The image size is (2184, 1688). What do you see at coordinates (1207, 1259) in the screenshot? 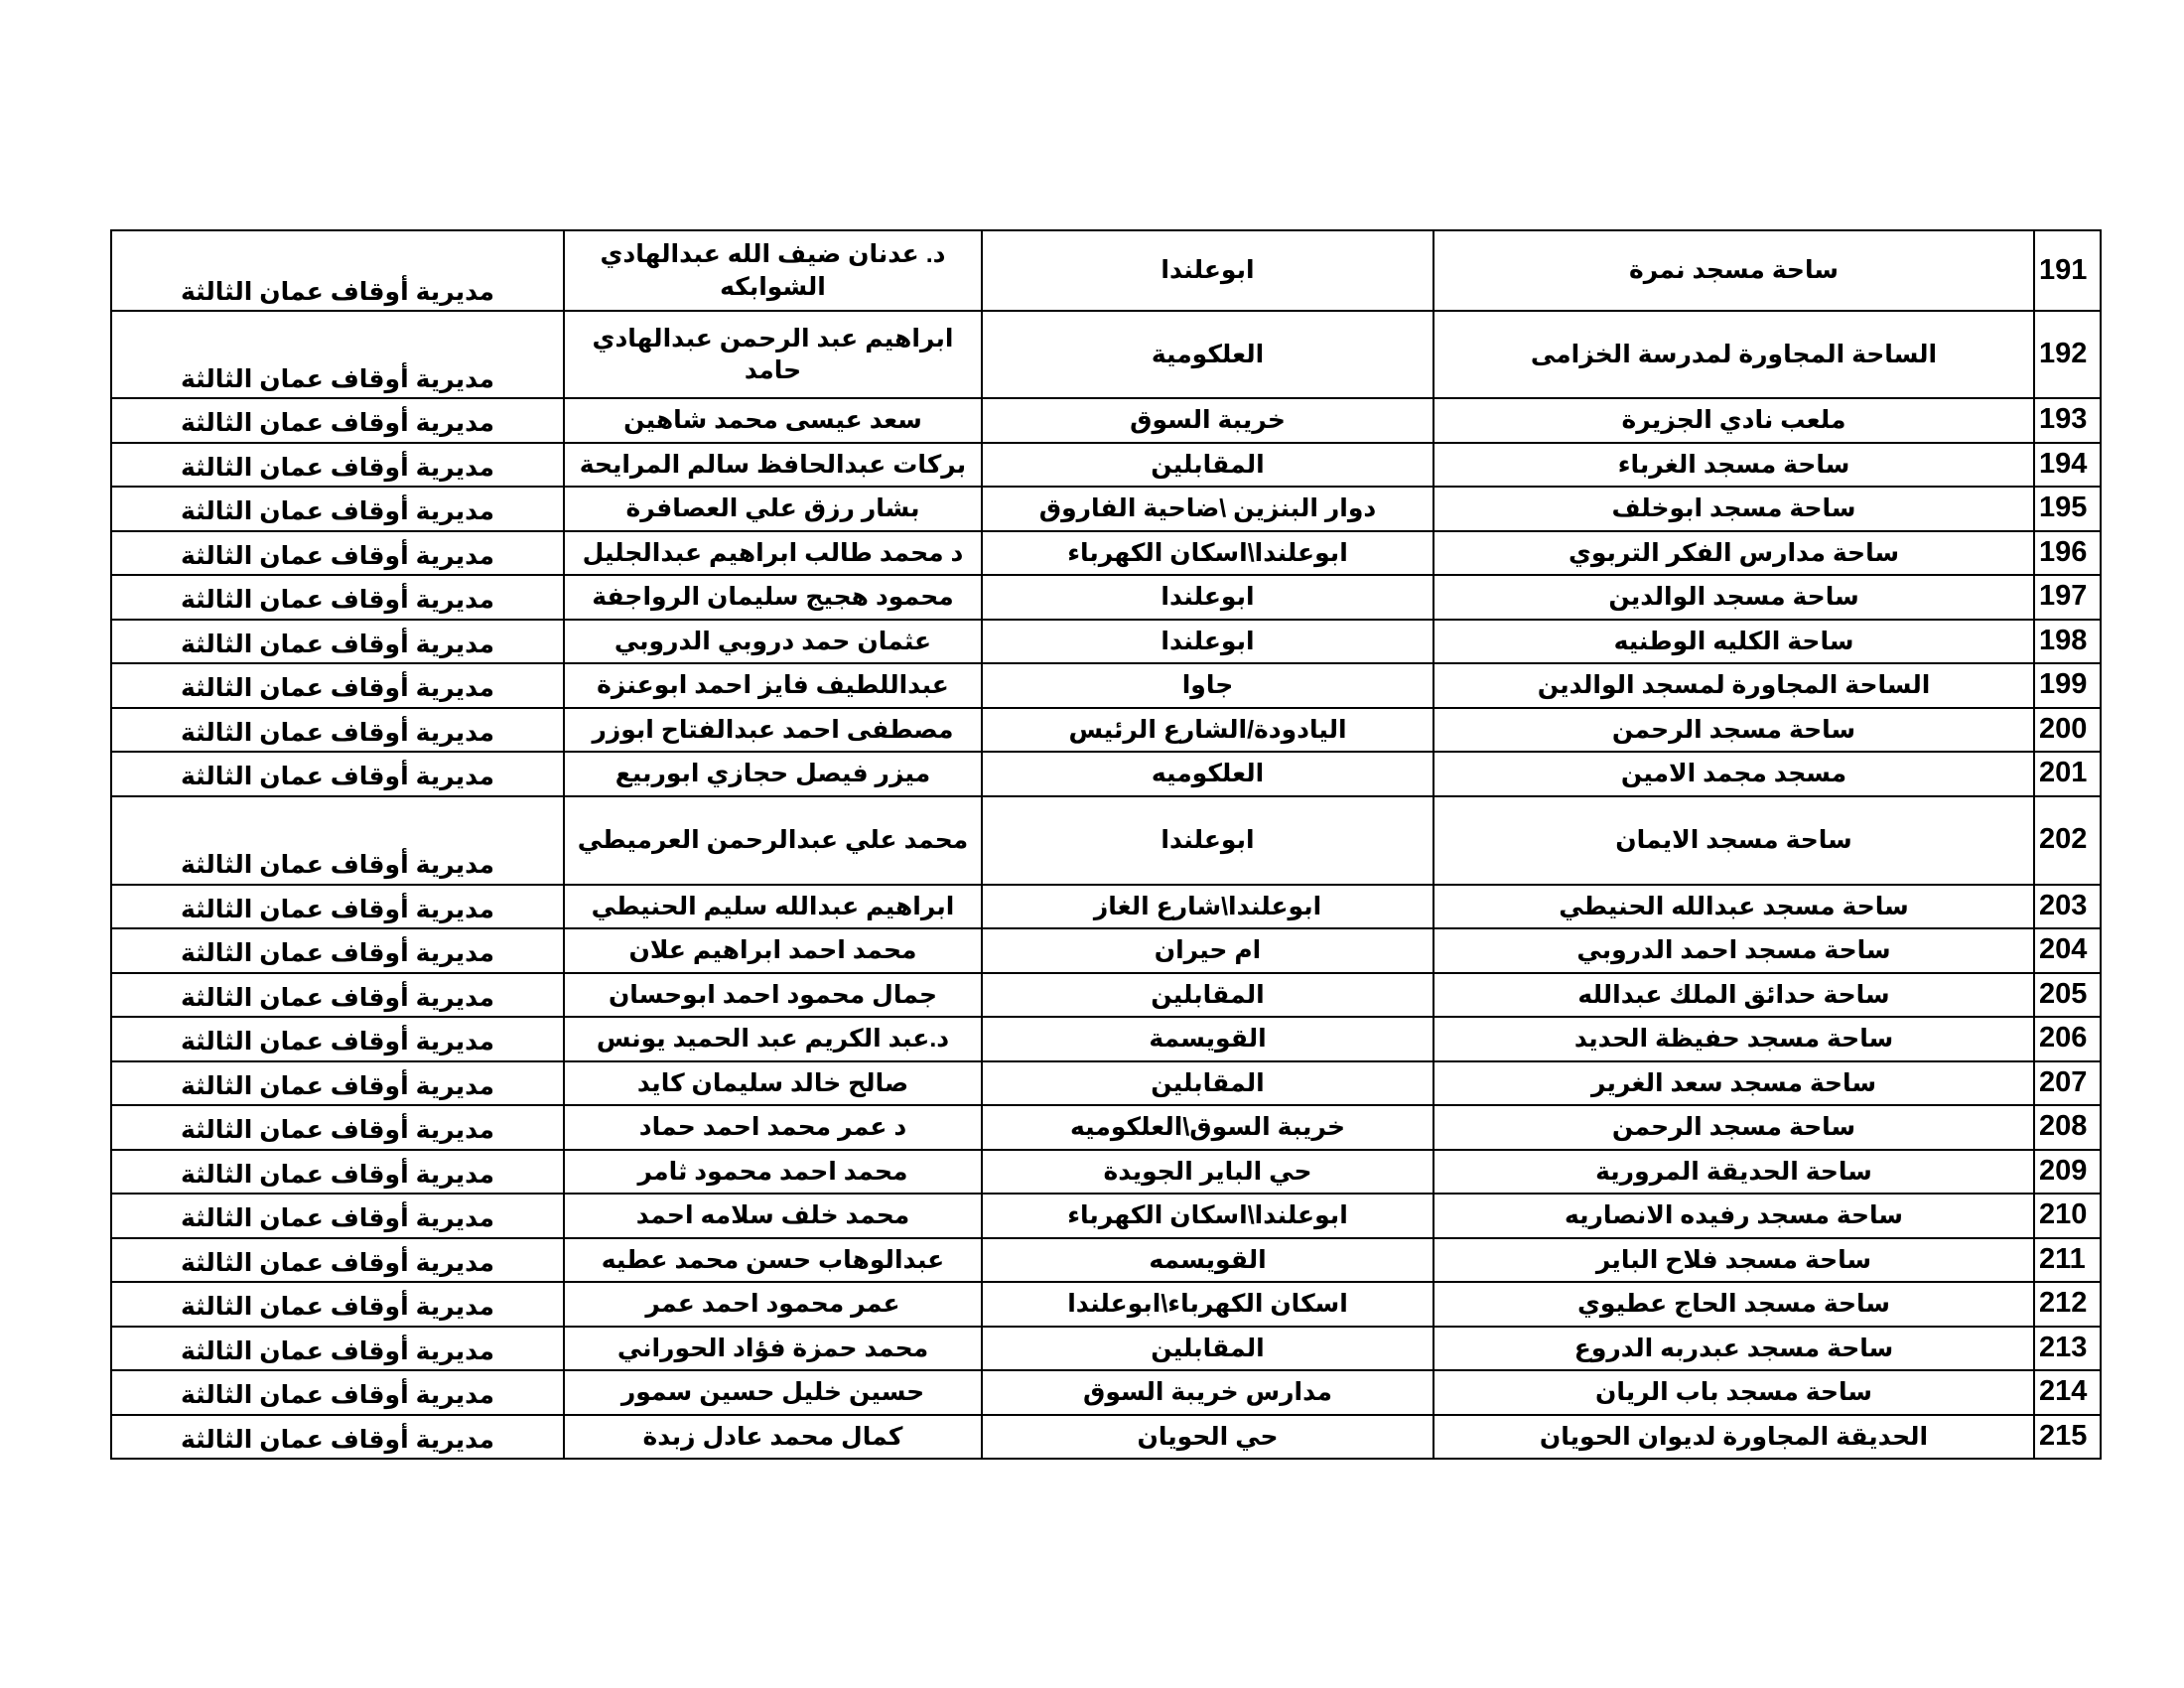
I see `area: القويسمه` at bounding box center [1207, 1259].